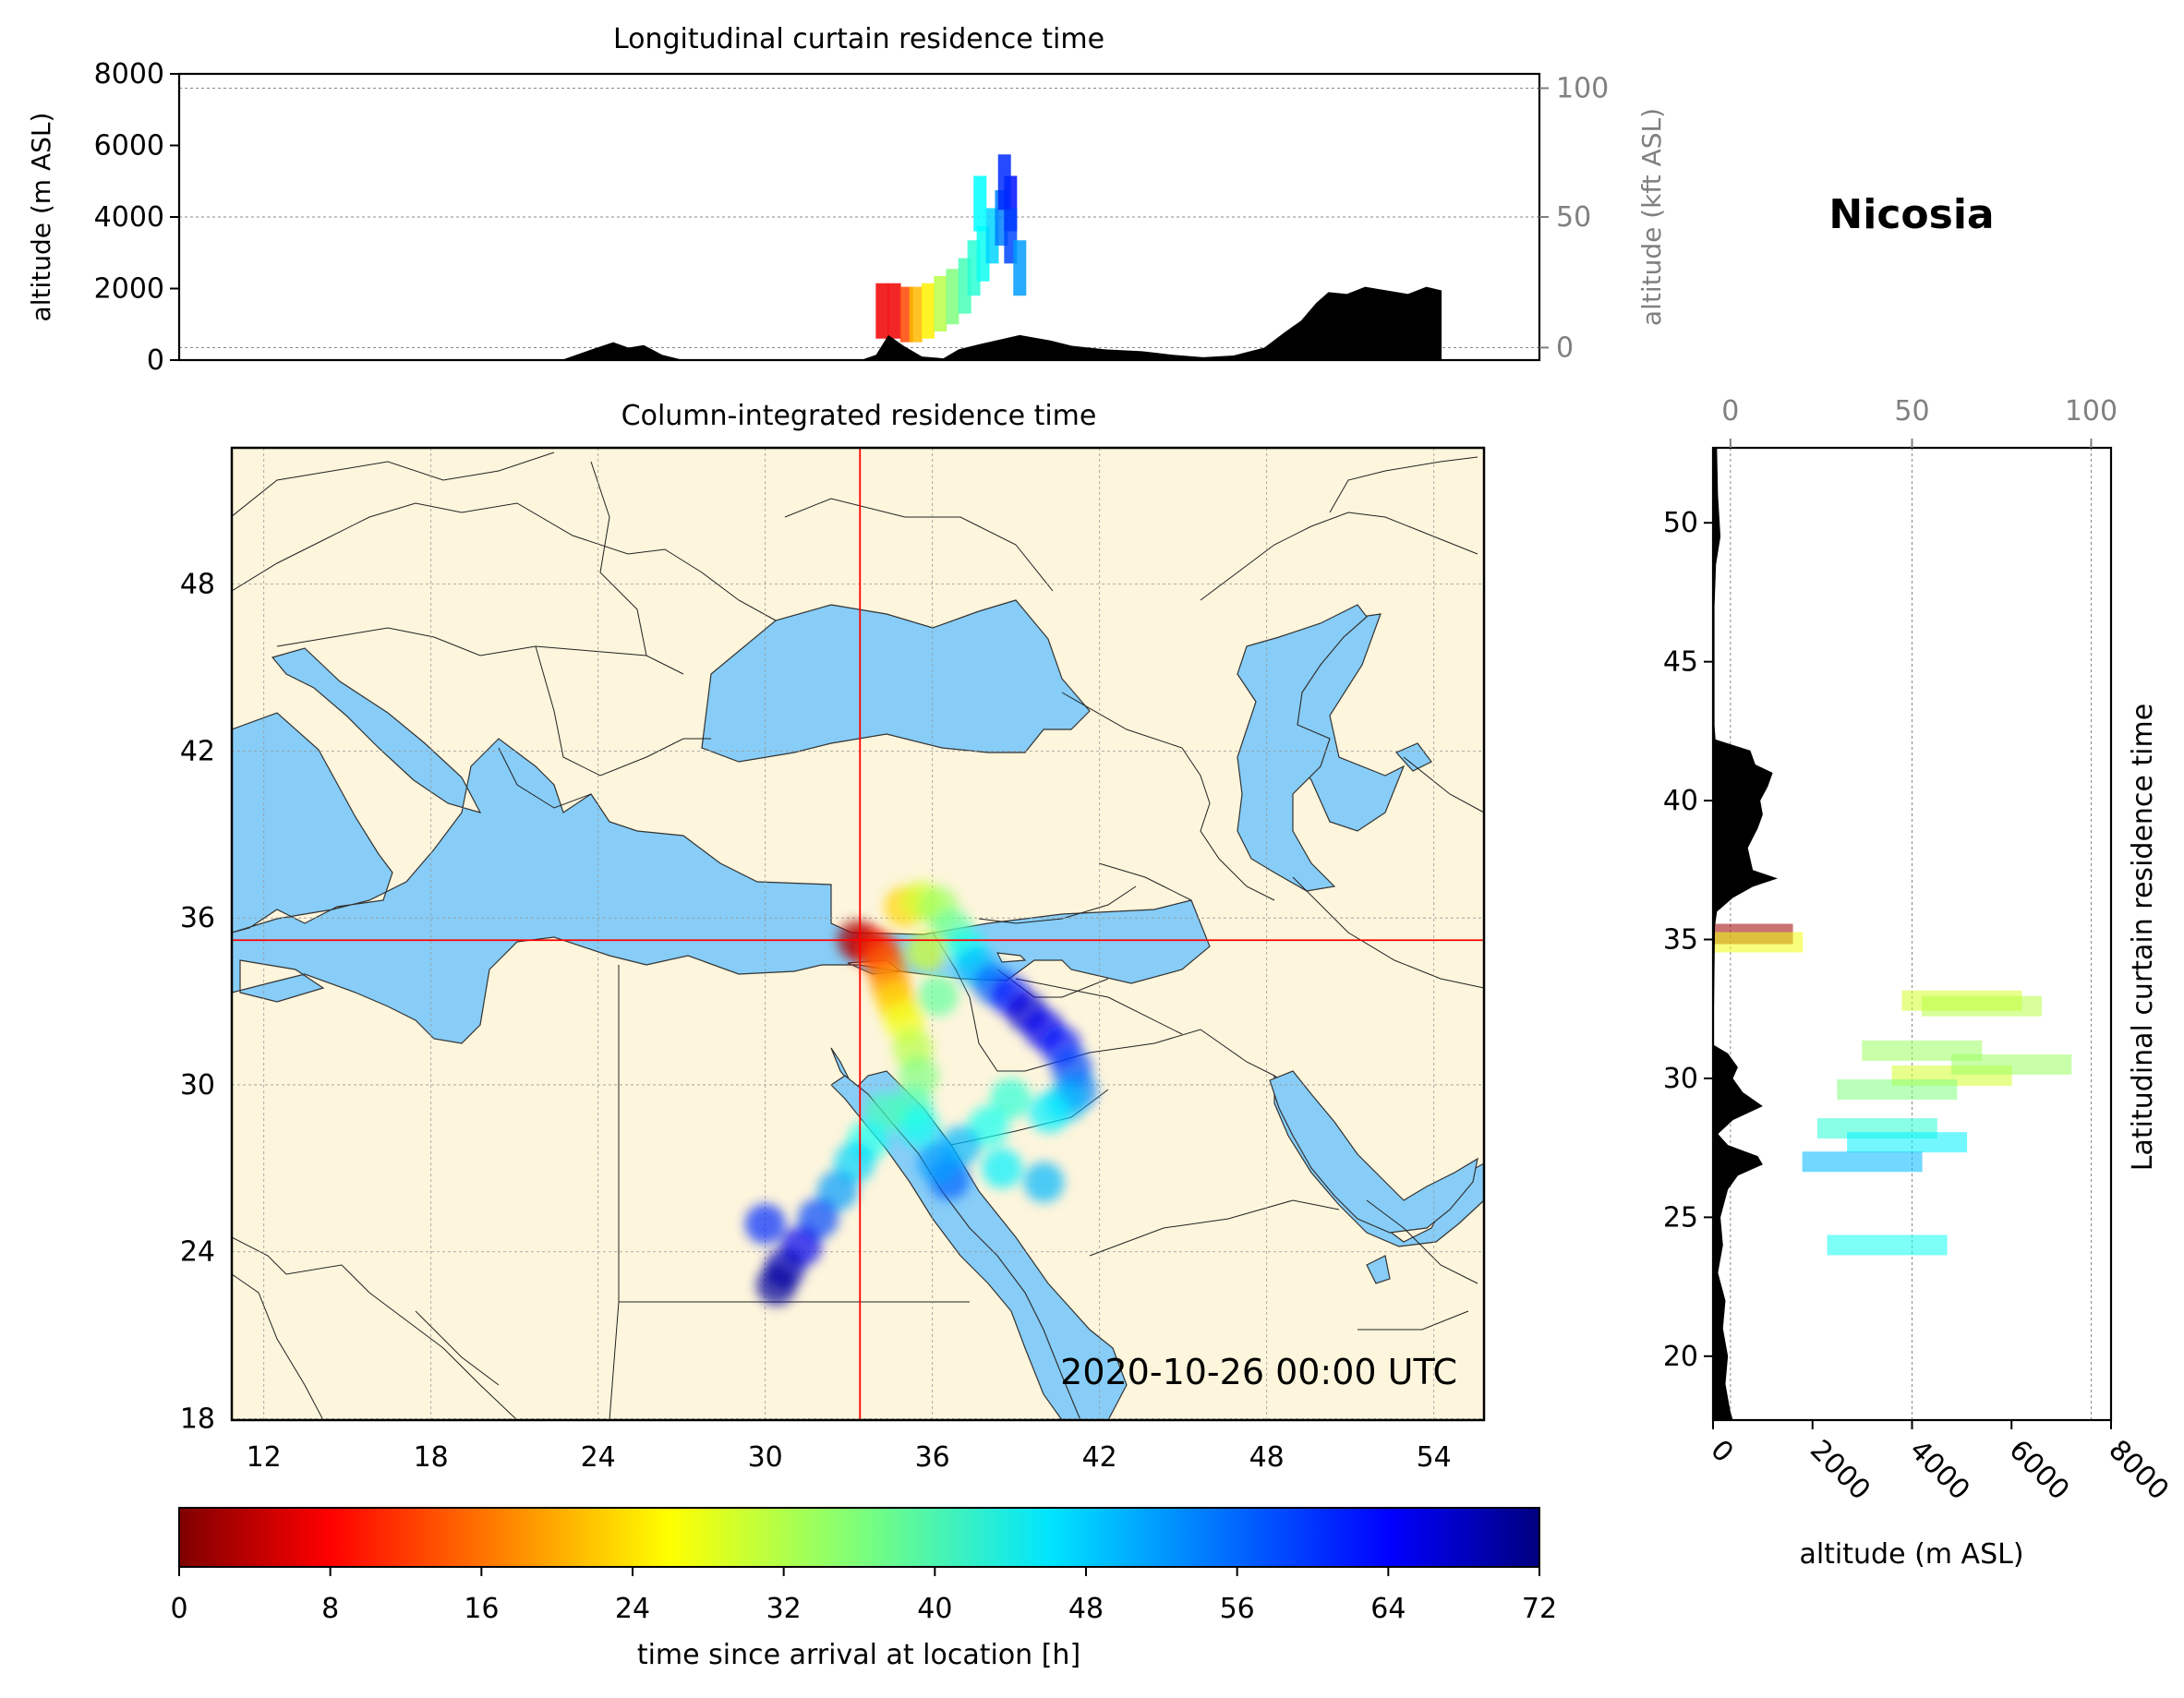 Image resolution: width=2184 pixels, height=1698 pixels. What do you see at coordinates (932, 1457) in the screenshot?
I see `map-xtick-label: 36` at bounding box center [932, 1457].